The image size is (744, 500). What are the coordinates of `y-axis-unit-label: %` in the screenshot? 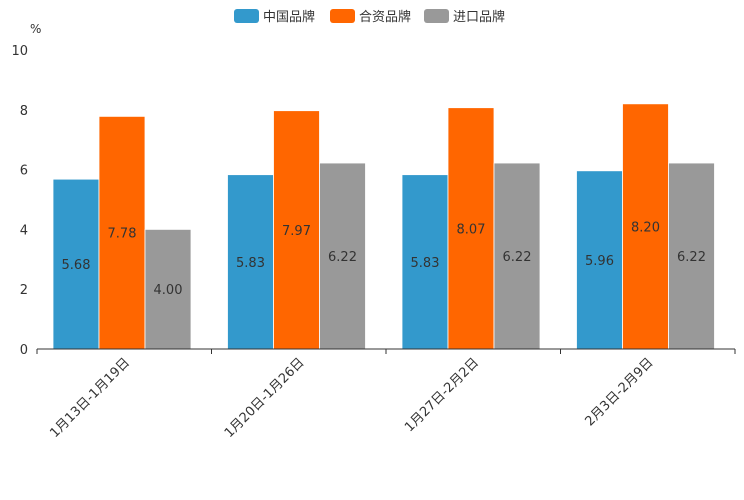 It's located at (35, 29).